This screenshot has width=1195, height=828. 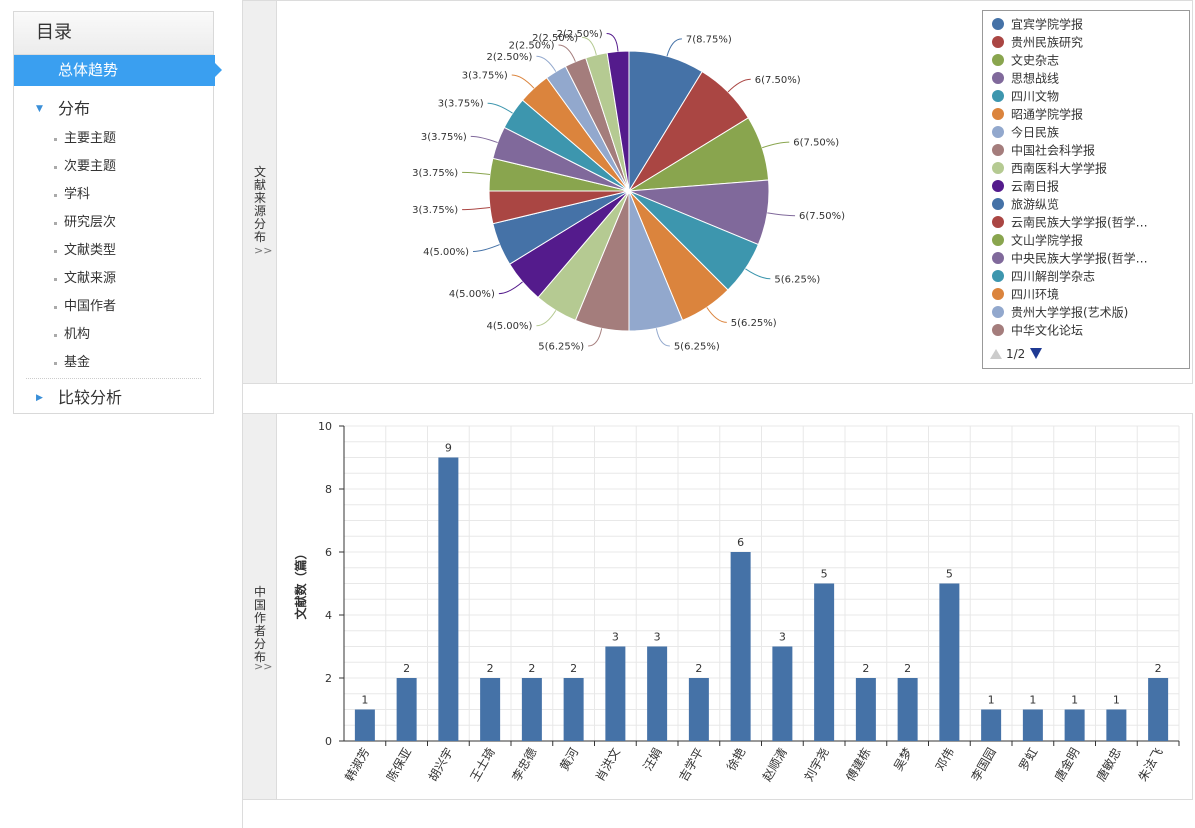 What do you see at coordinates (709, 39) in the screenshot?
I see `pie-data-label: 7(8.75%)` at bounding box center [709, 39].